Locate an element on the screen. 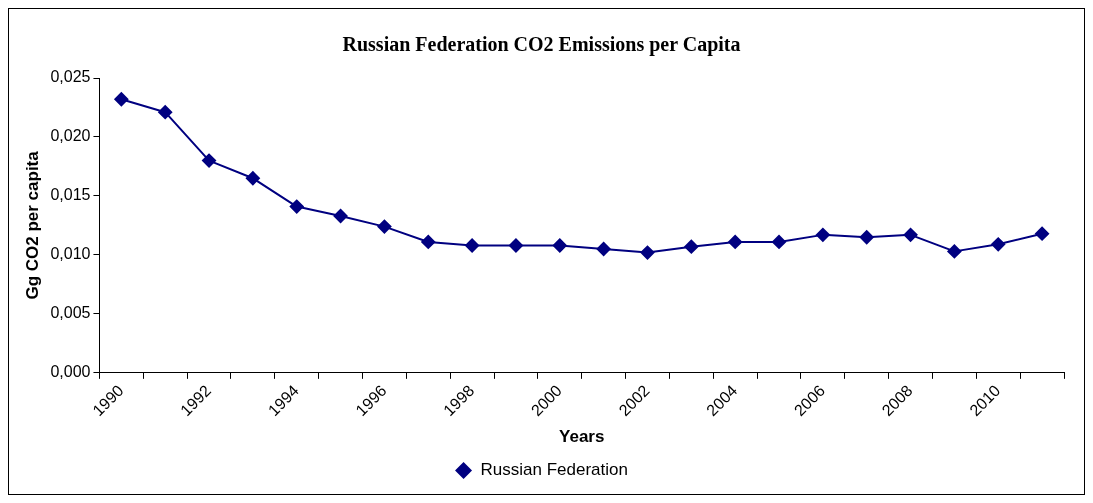  legend-label: Russian Federation is located at coordinates (554, 470).